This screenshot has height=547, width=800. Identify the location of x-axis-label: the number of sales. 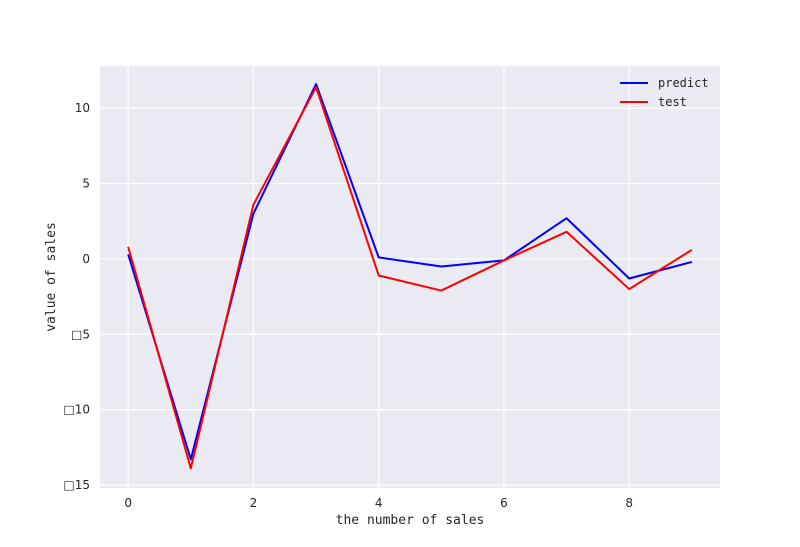
(410, 520).